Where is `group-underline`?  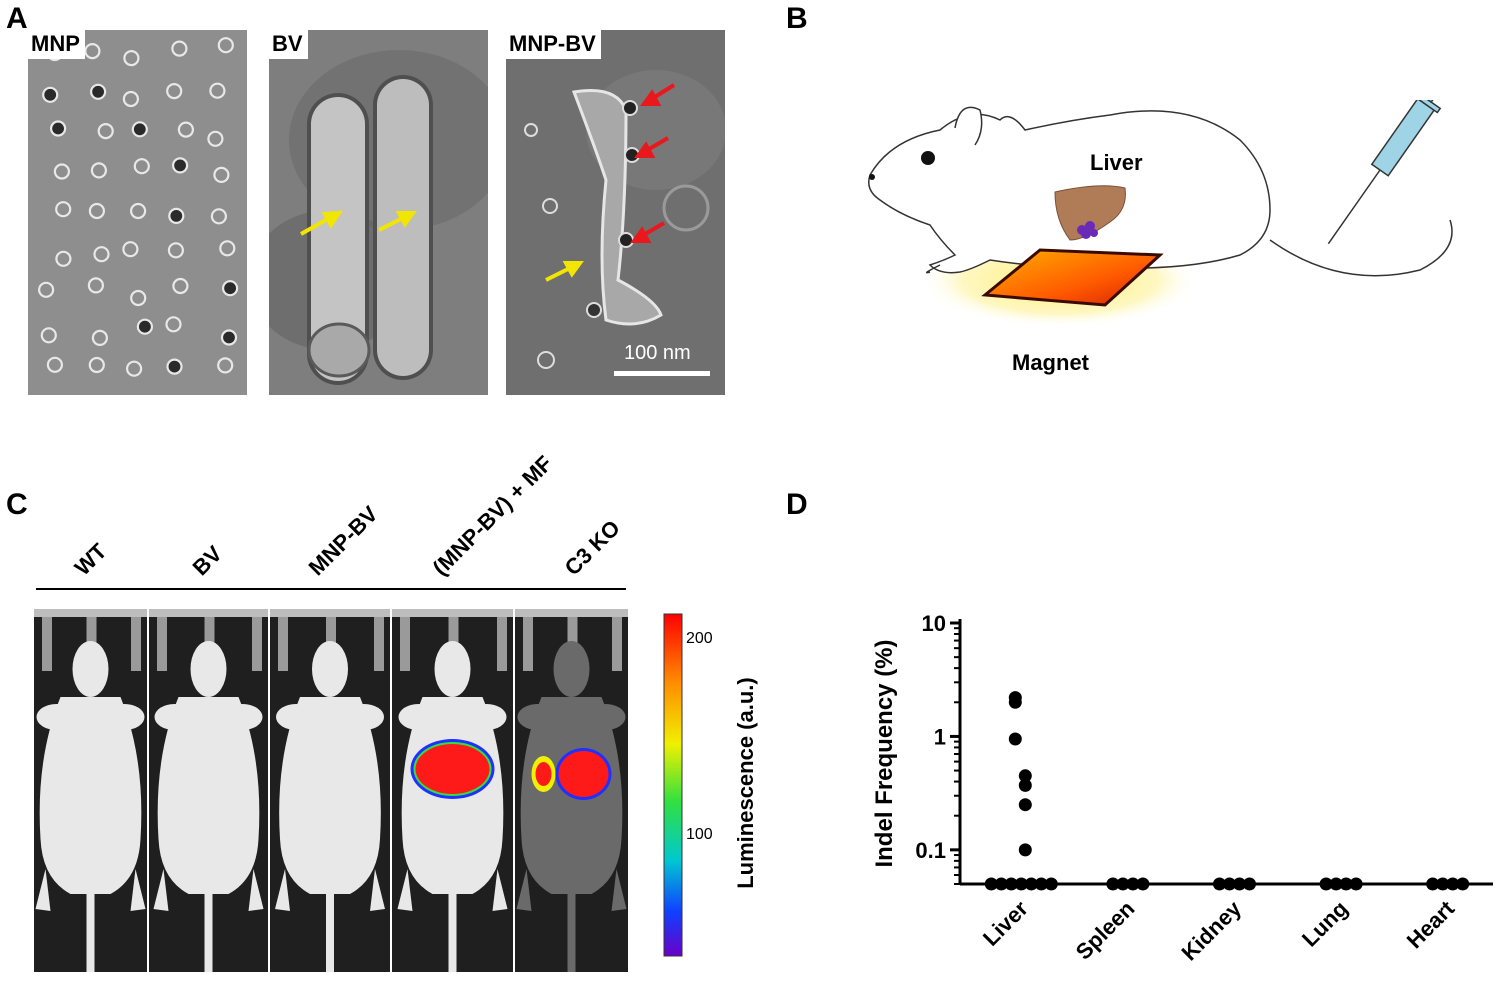
group-underline is located at coordinates (331, 589).